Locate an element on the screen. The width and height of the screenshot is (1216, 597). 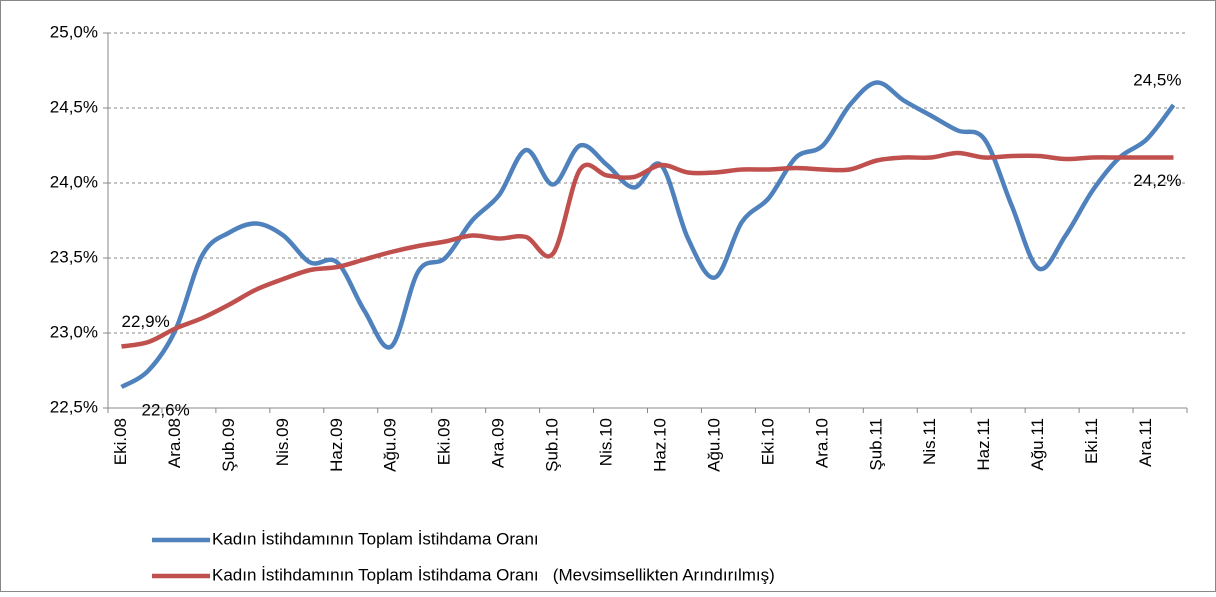
x-tick-label: Ağu.10 is located at coordinates (713, 445).